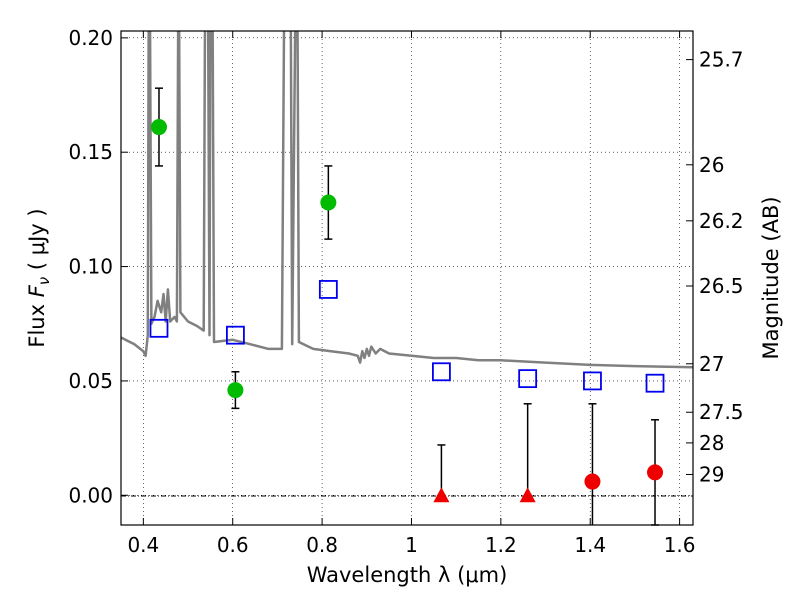  I want to click on x-tick-label: 0.4, so click(143, 545).